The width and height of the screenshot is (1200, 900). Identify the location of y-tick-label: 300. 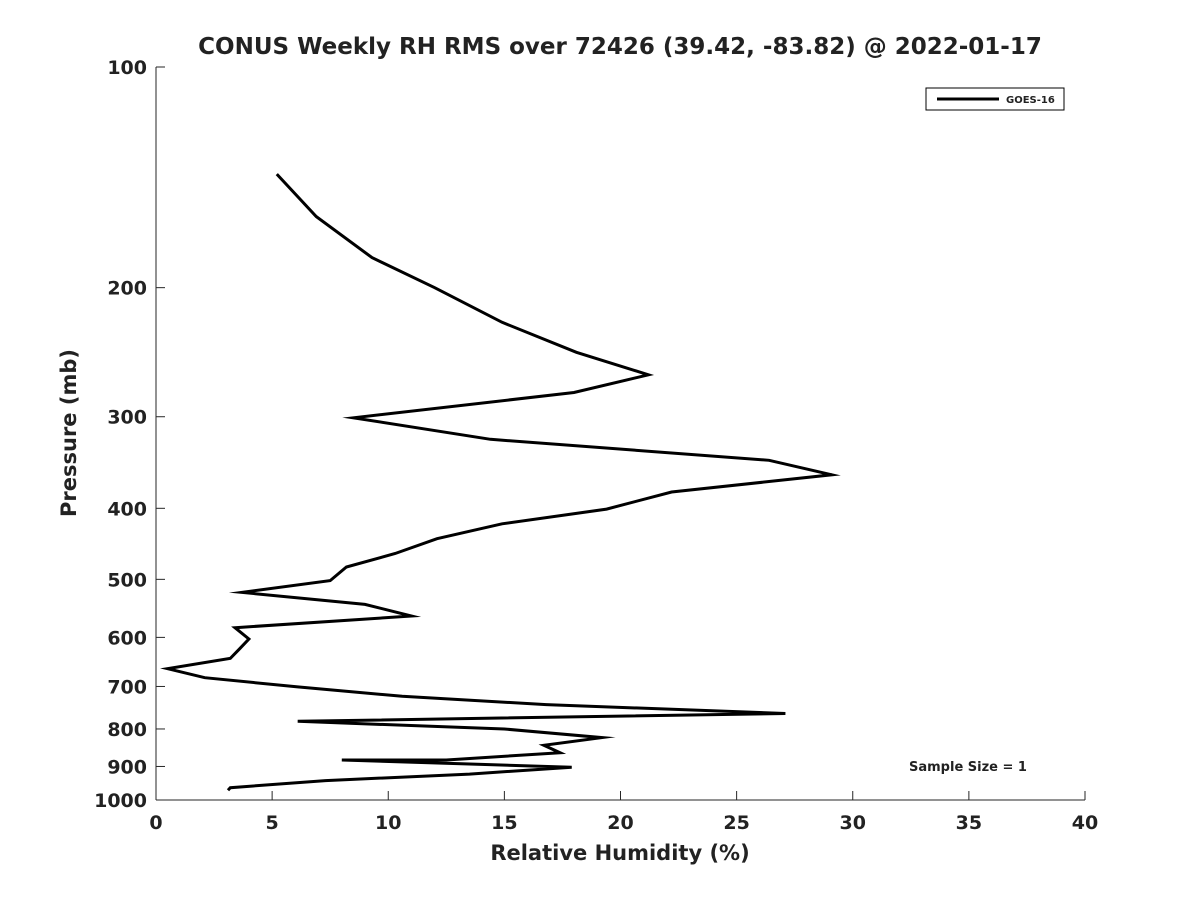
(127, 418).